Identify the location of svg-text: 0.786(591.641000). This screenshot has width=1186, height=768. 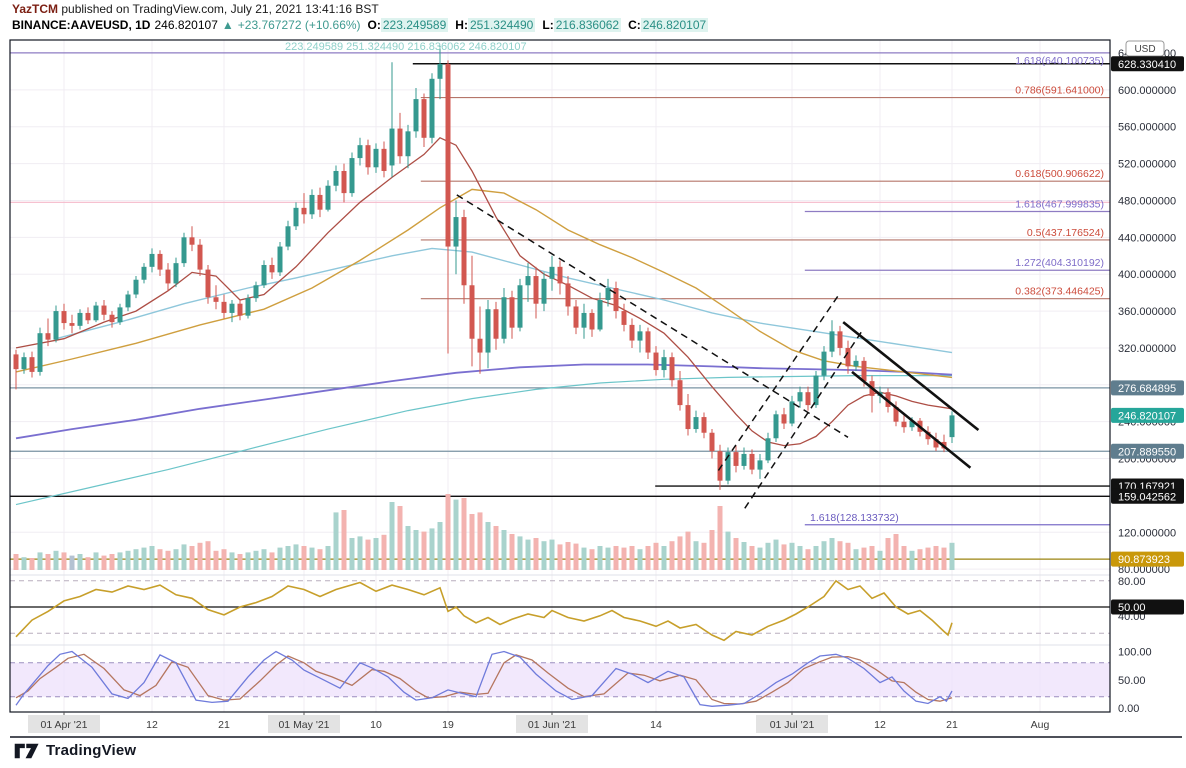
(1059, 91).